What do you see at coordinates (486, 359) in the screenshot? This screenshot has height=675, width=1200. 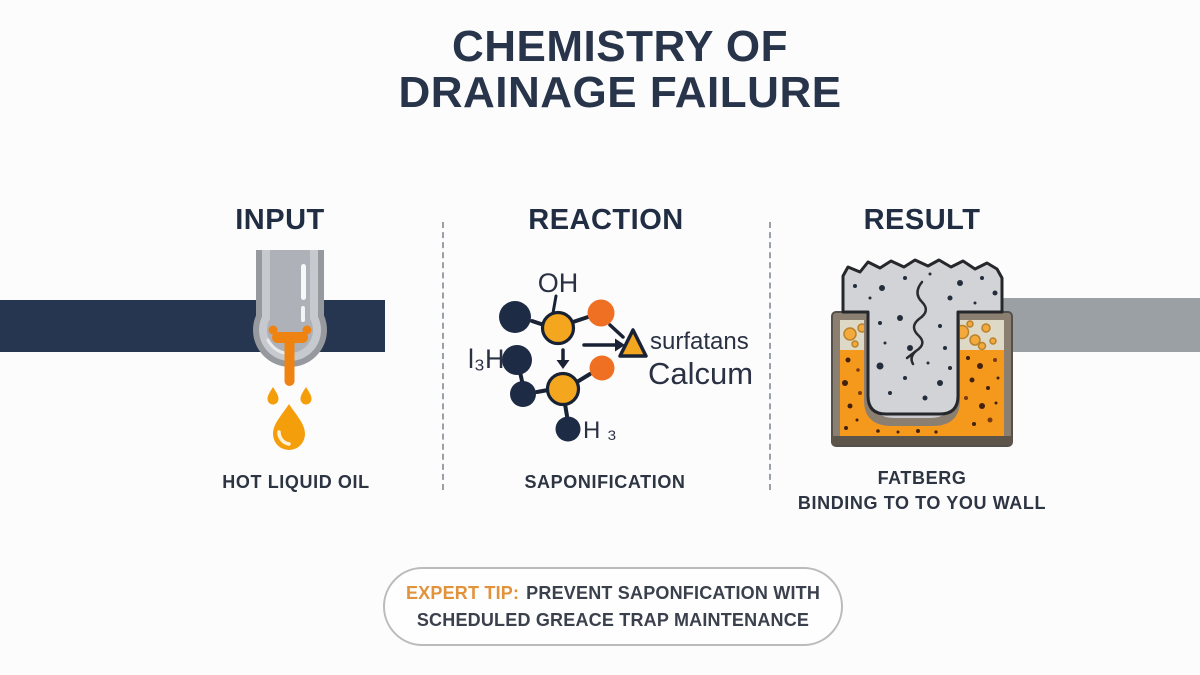 I see `left-group-label: l₃H` at bounding box center [486, 359].